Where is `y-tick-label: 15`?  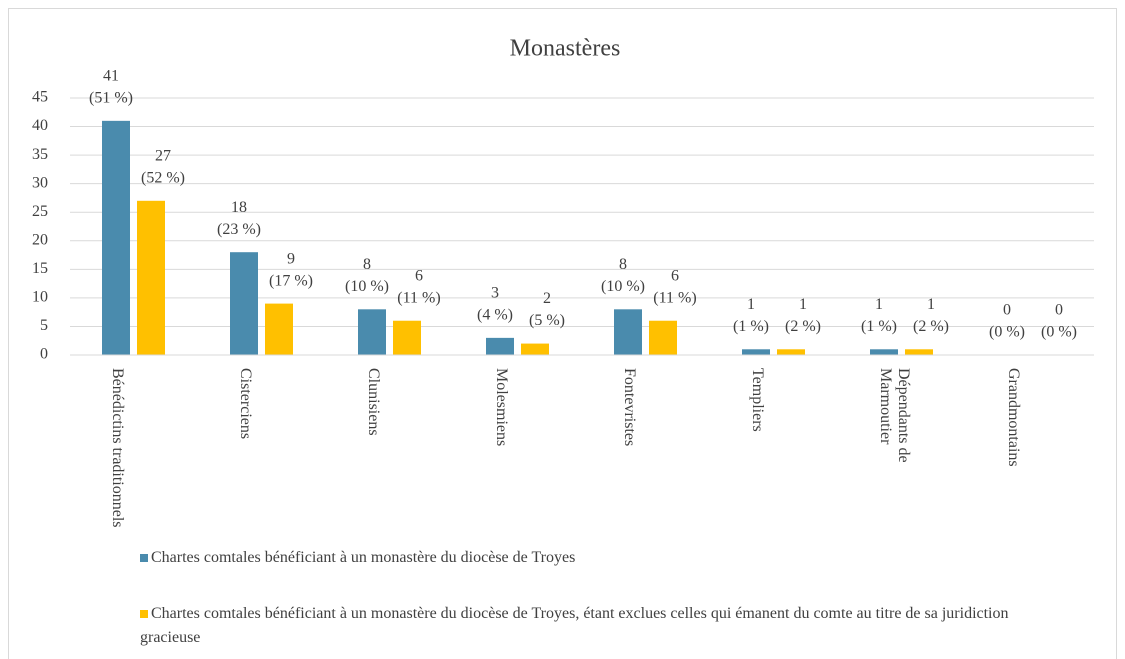
y-tick-label: 15 is located at coordinates (40, 268).